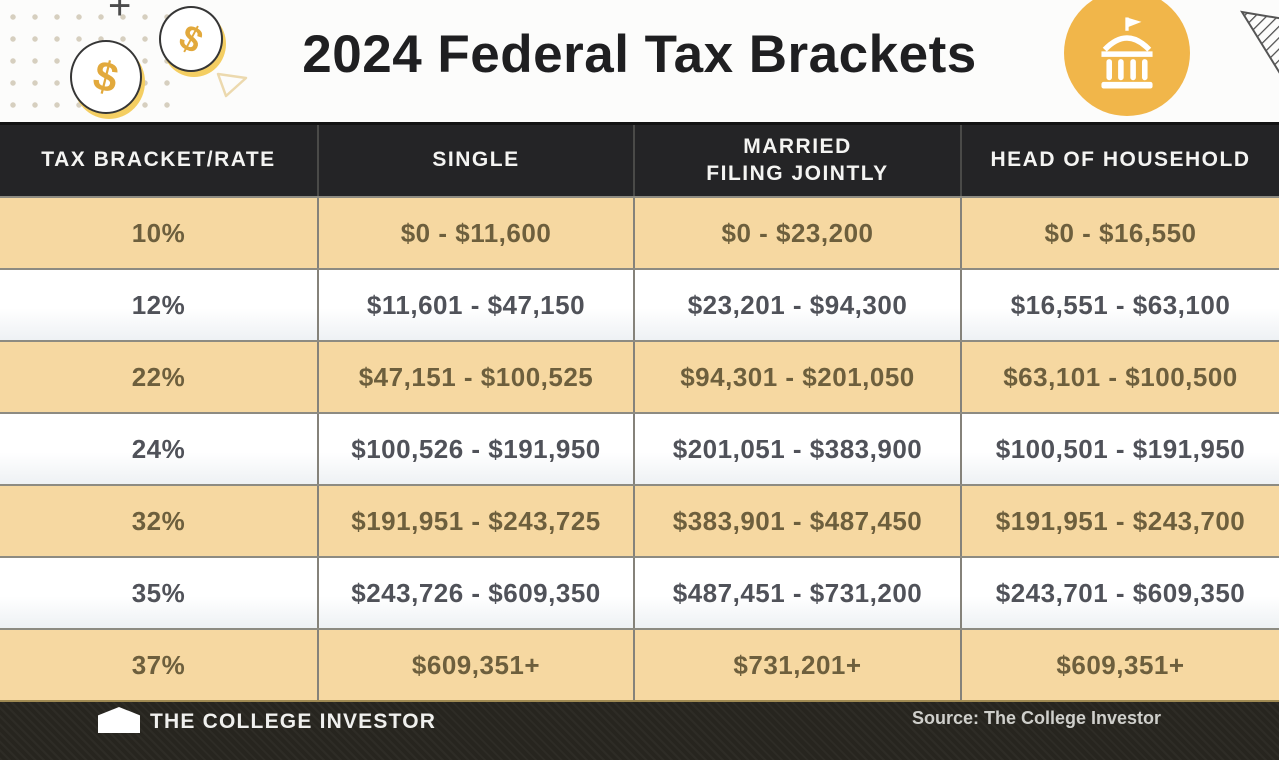  Describe the element at coordinates (158, 448) in the screenshot. I see `tax-rate-cell: 24%` at that location.